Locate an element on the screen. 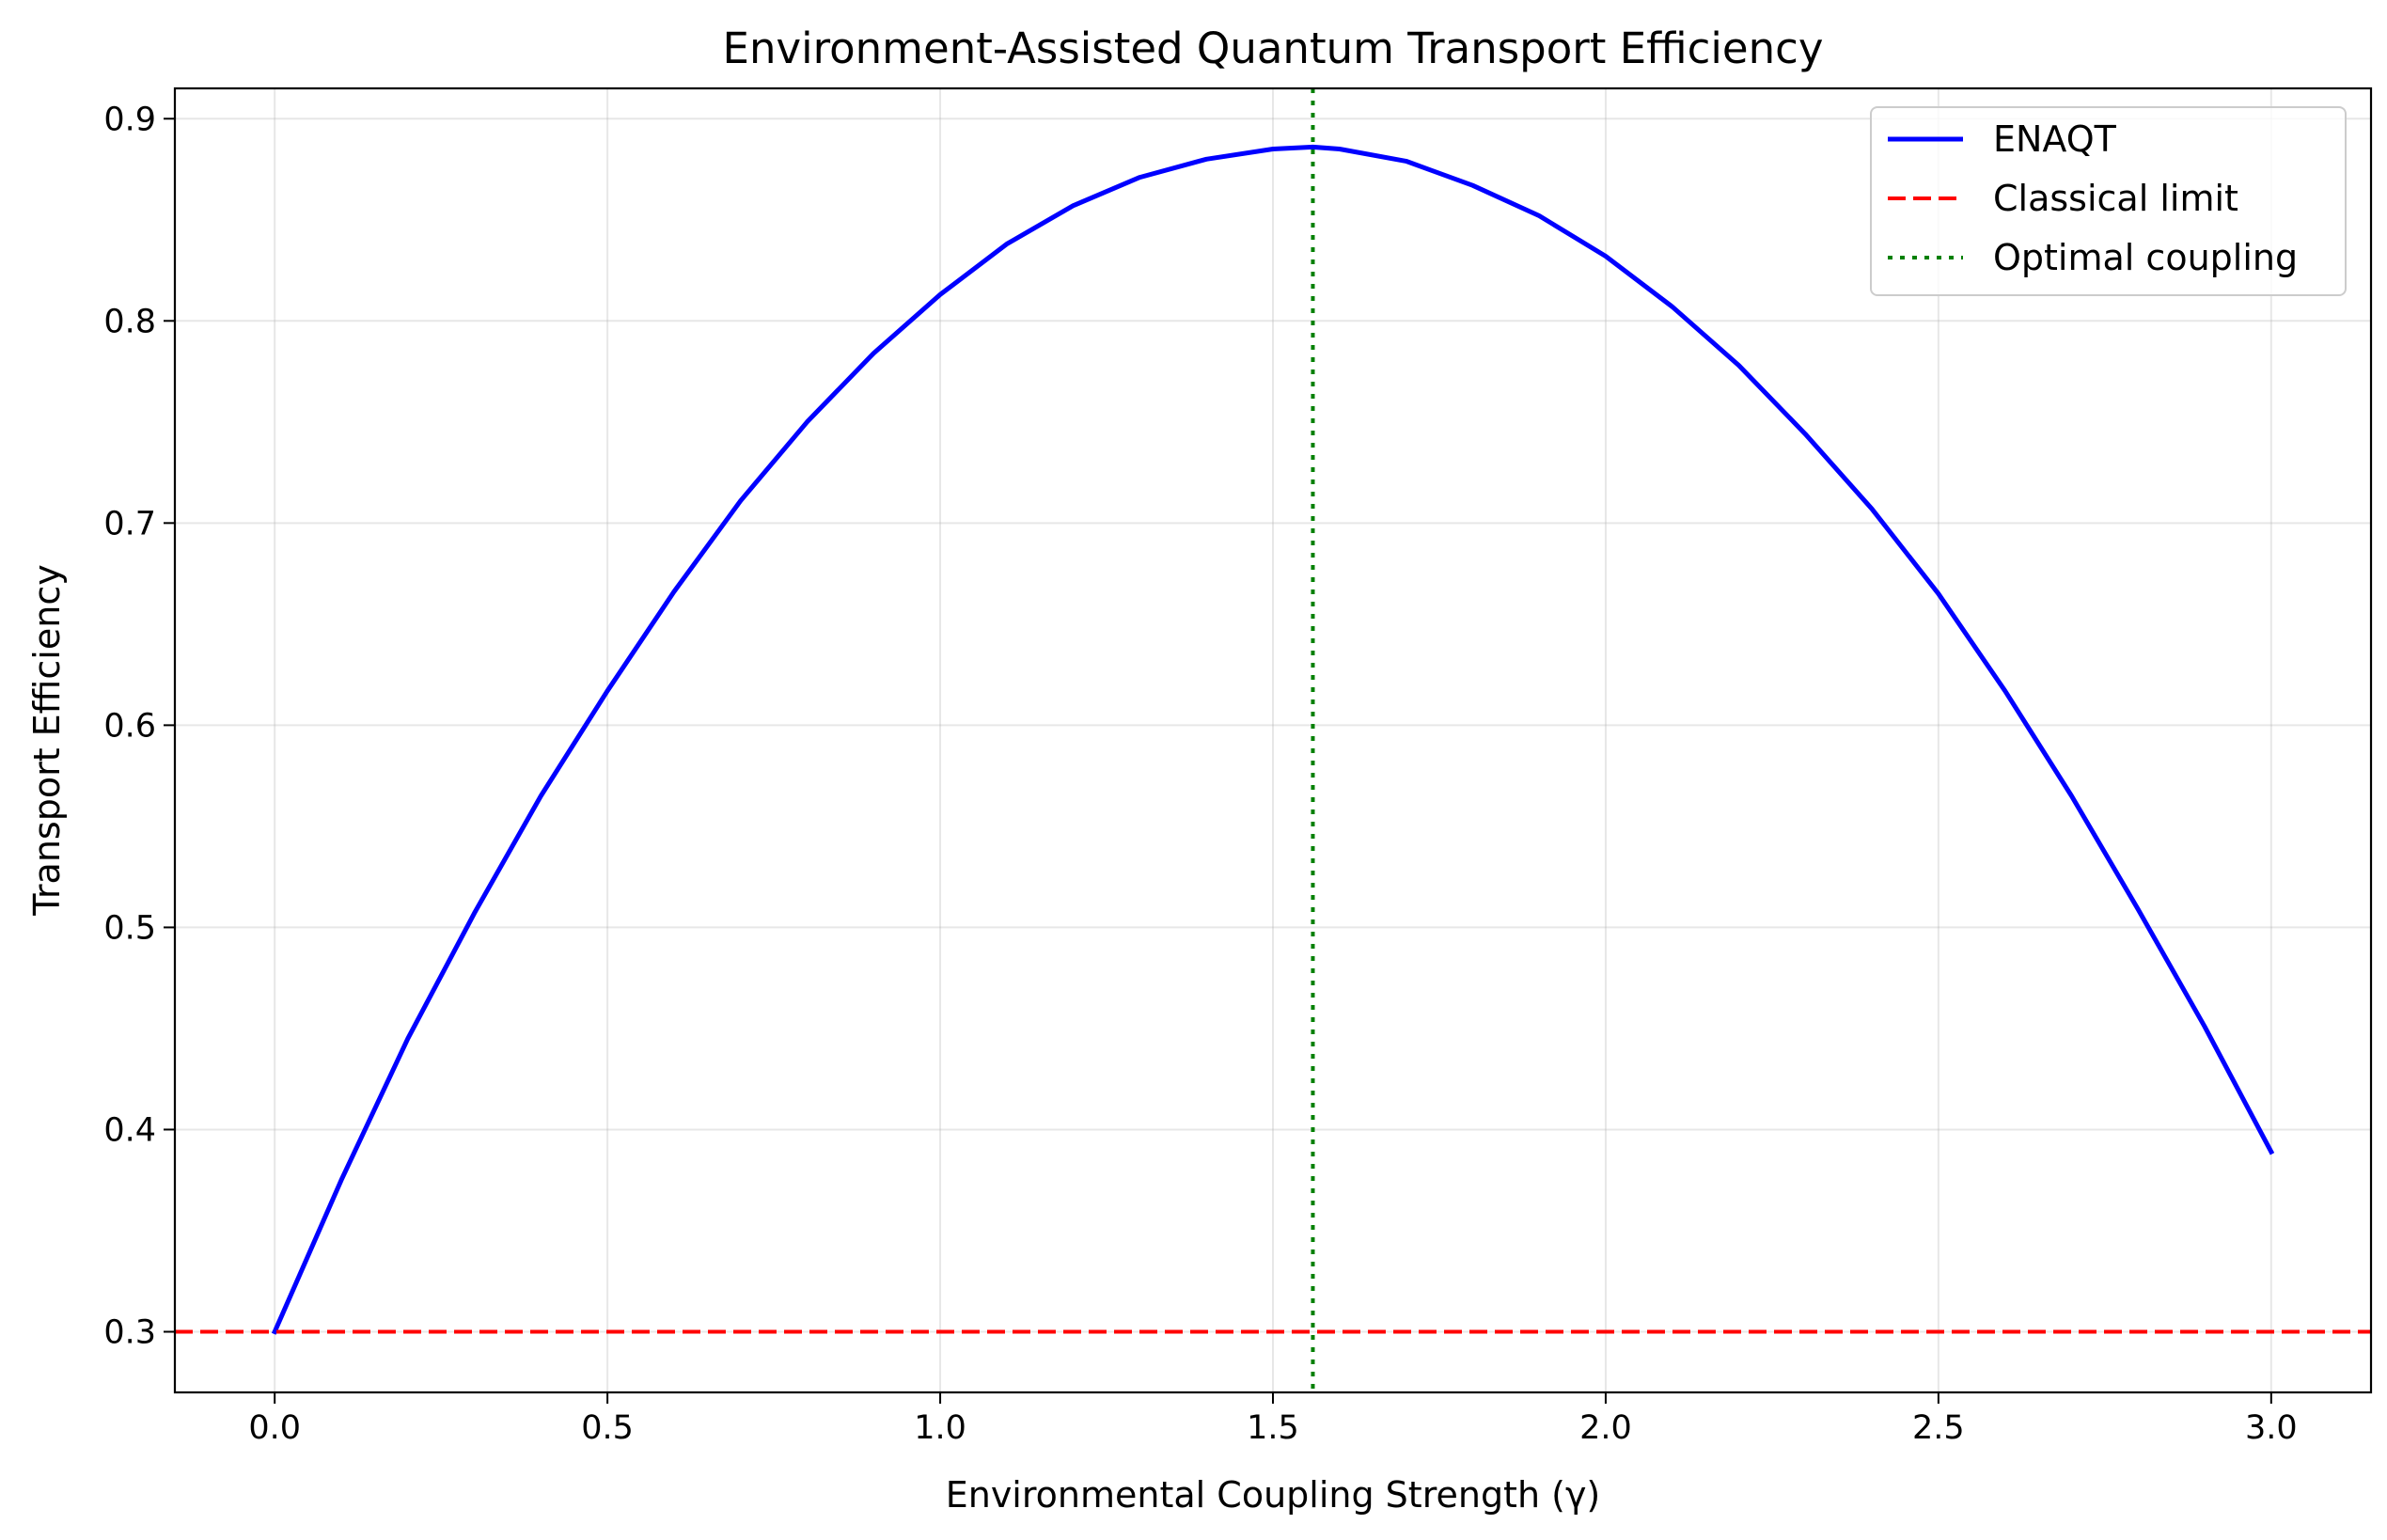  legend-label-classical-limit: Classical limit is located at coordinates (2115, 199).